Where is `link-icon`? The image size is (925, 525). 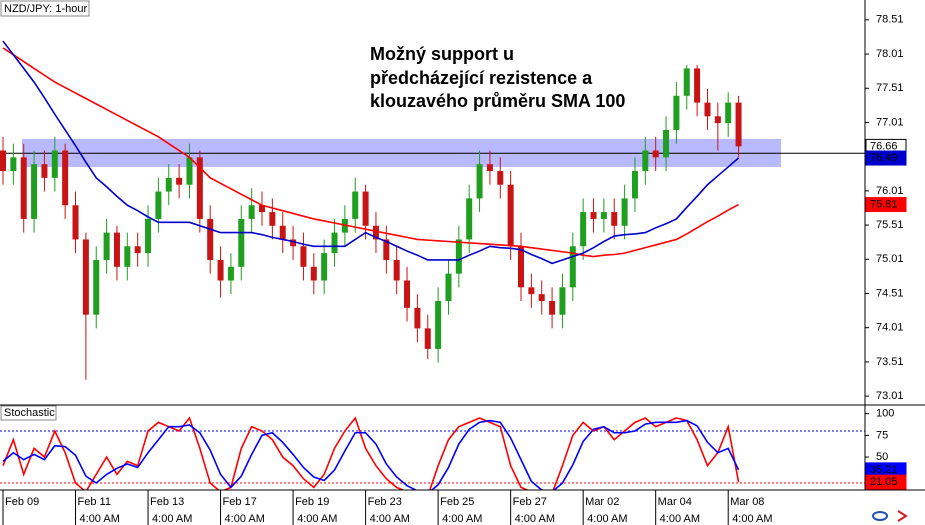 link-icon is located at coordinates (880, 516).